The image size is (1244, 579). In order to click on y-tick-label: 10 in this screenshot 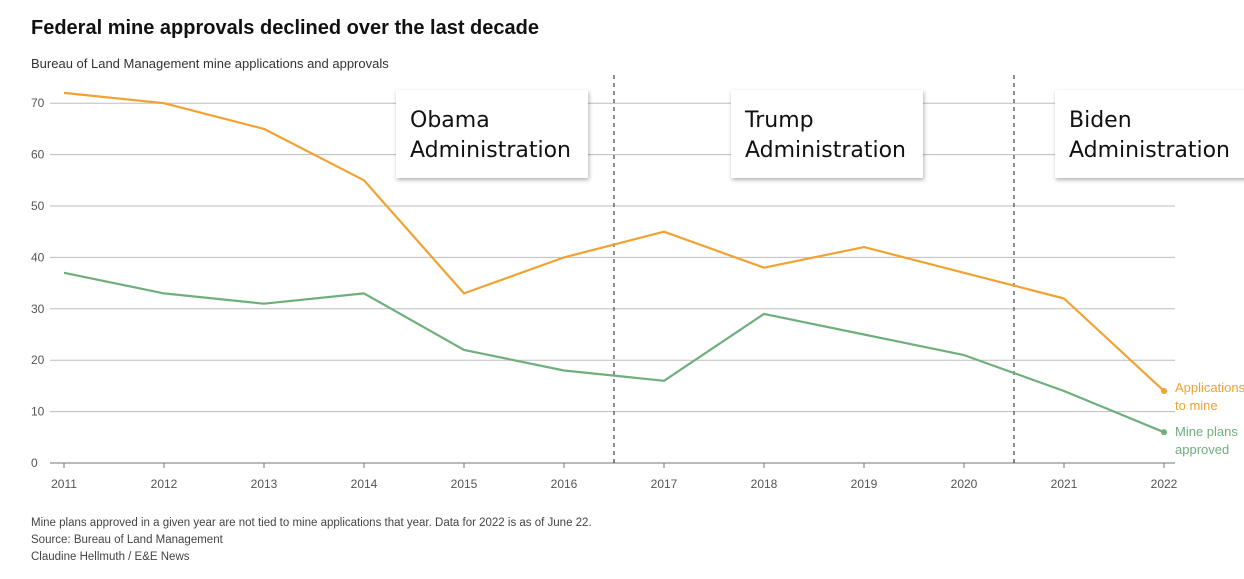, I will do `click(38, 412)`.